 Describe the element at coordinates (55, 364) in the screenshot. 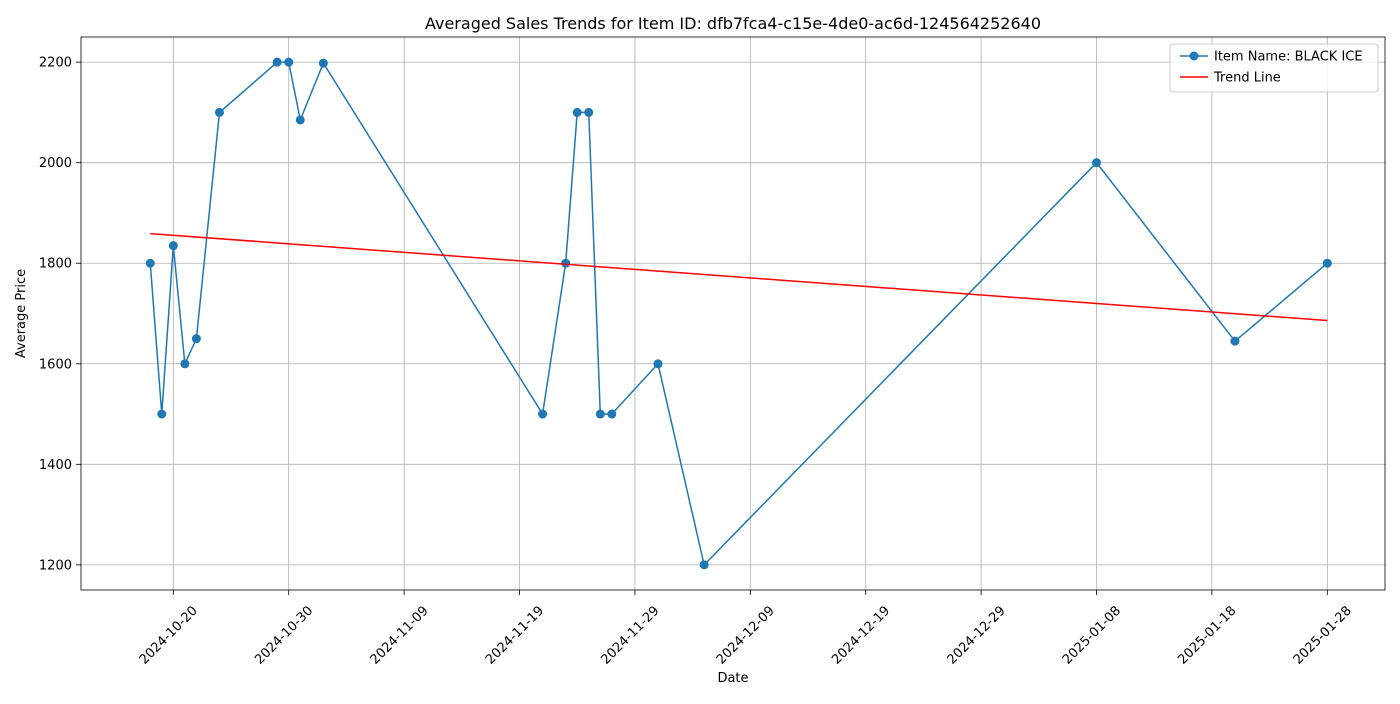

I see `y-tick-label: 1600` at that location.